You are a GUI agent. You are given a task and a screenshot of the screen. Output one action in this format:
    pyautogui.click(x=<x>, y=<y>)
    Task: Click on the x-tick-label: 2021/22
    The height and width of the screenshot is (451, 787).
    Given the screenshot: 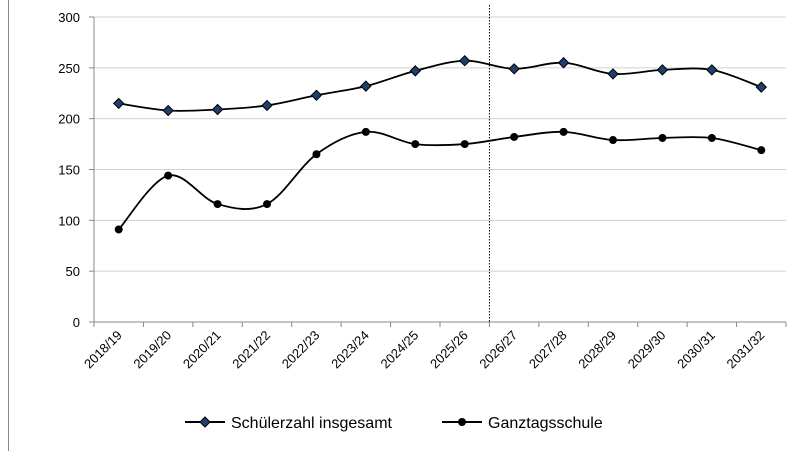 What is the action you would take?
    pyautogui.click(x=251, y=350)
    